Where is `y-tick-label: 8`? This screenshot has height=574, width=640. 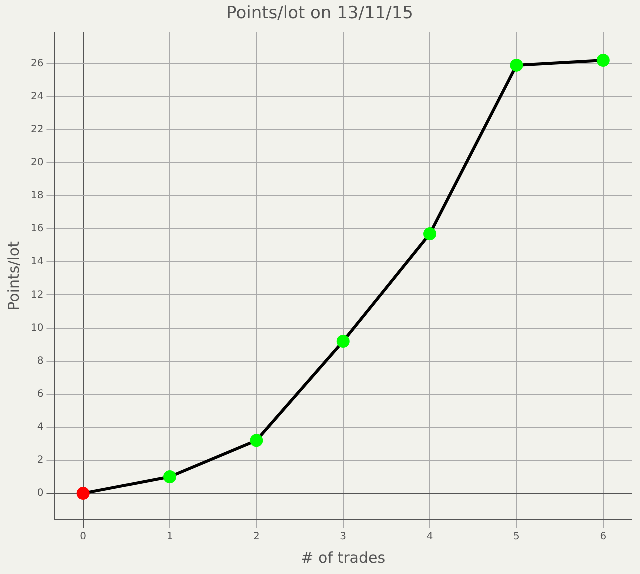
y-tick-label: 8 is located at coordinates (40, 361).